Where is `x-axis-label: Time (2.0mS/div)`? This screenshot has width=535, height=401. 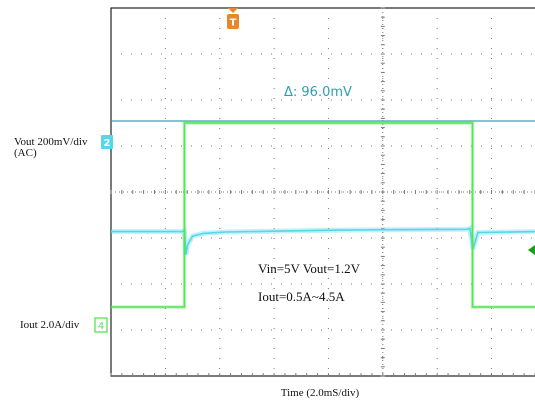
x-axis-label: Time (2.0mS/div) is located at coordinates (320, 393).